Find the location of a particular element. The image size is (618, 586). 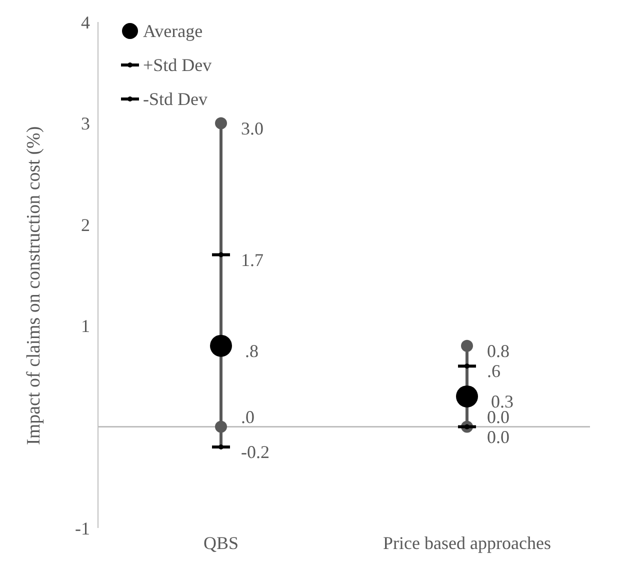

y-axis-title: Impact of claims on construction cost (%) is located at coordinates (34, 285).